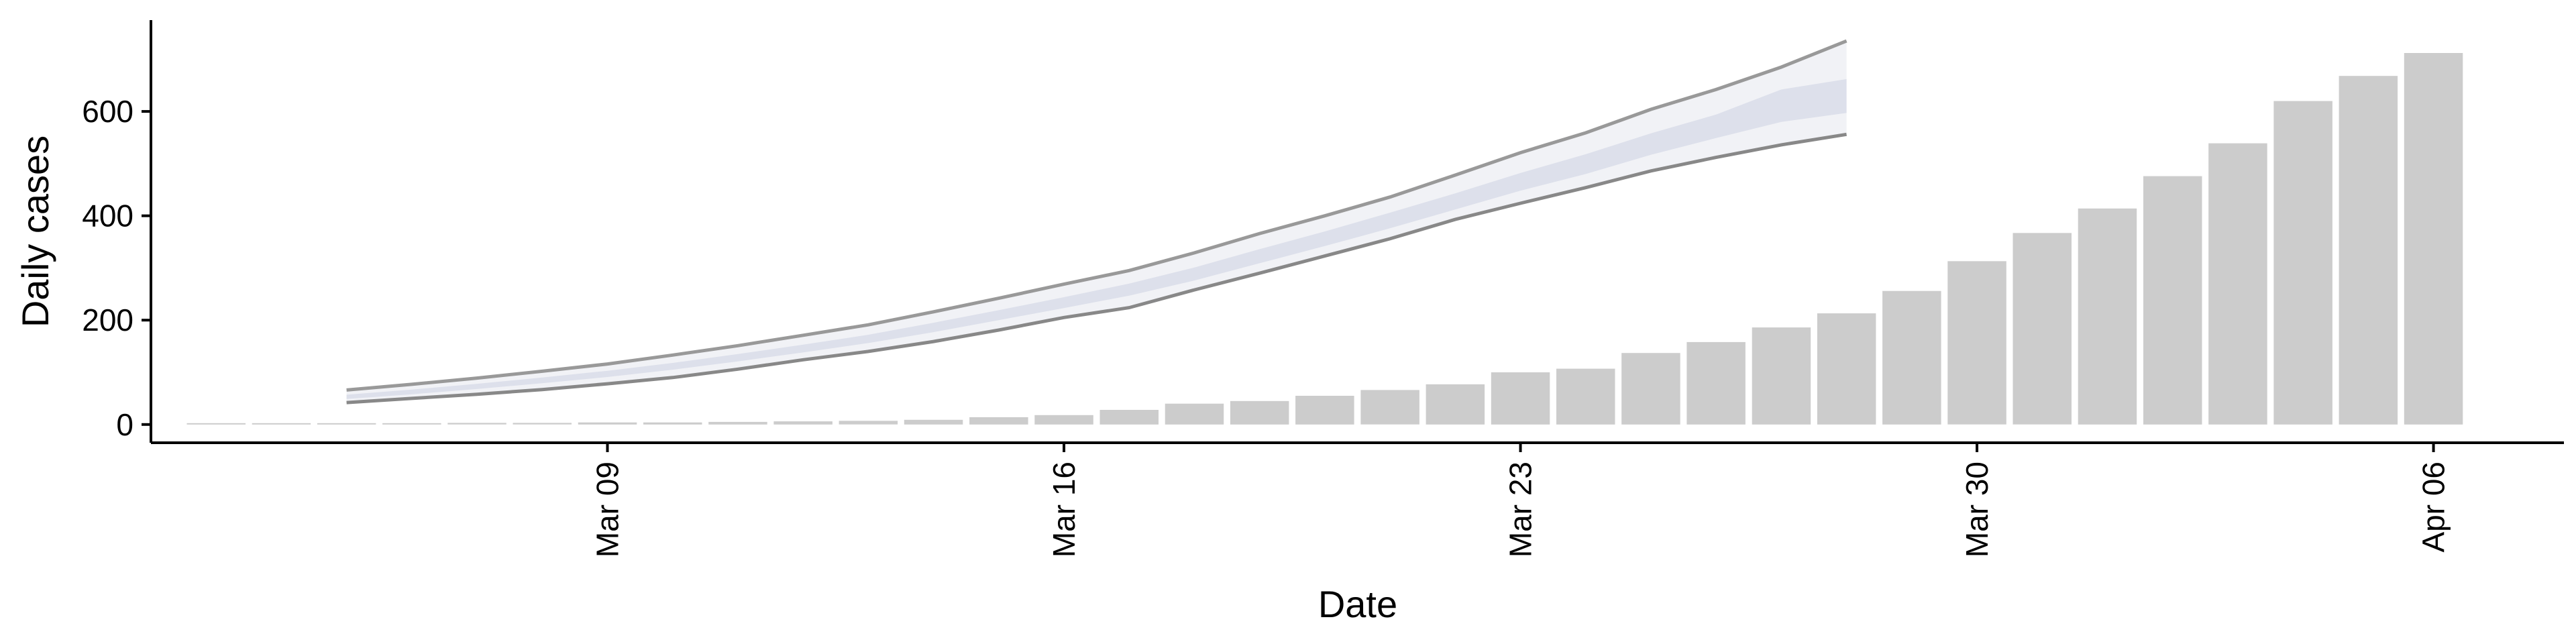 This screenshot has height=644, width=2576. I want to click on y-tick-label: 200, so click(107, 320).